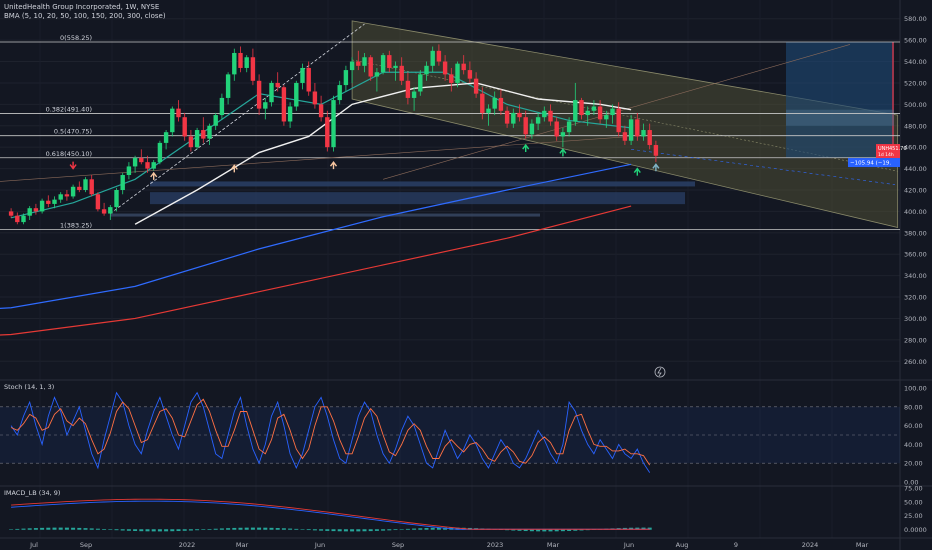  I want to click on fib-level-label: 1(383.25), so click(76, 225).